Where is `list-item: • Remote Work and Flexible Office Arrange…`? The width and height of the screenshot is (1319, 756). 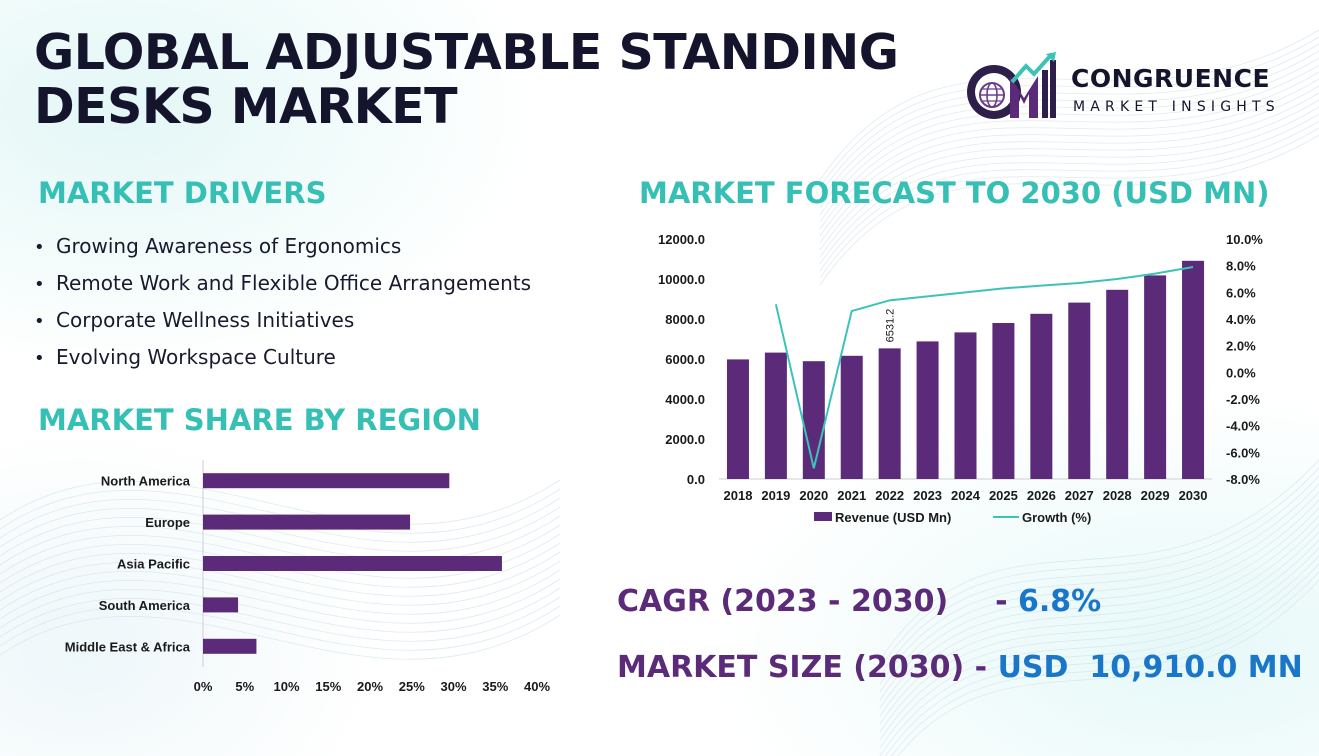
list-item: • Remote Work and Flexible Office Arrange… is located at coordinates (282, 287).